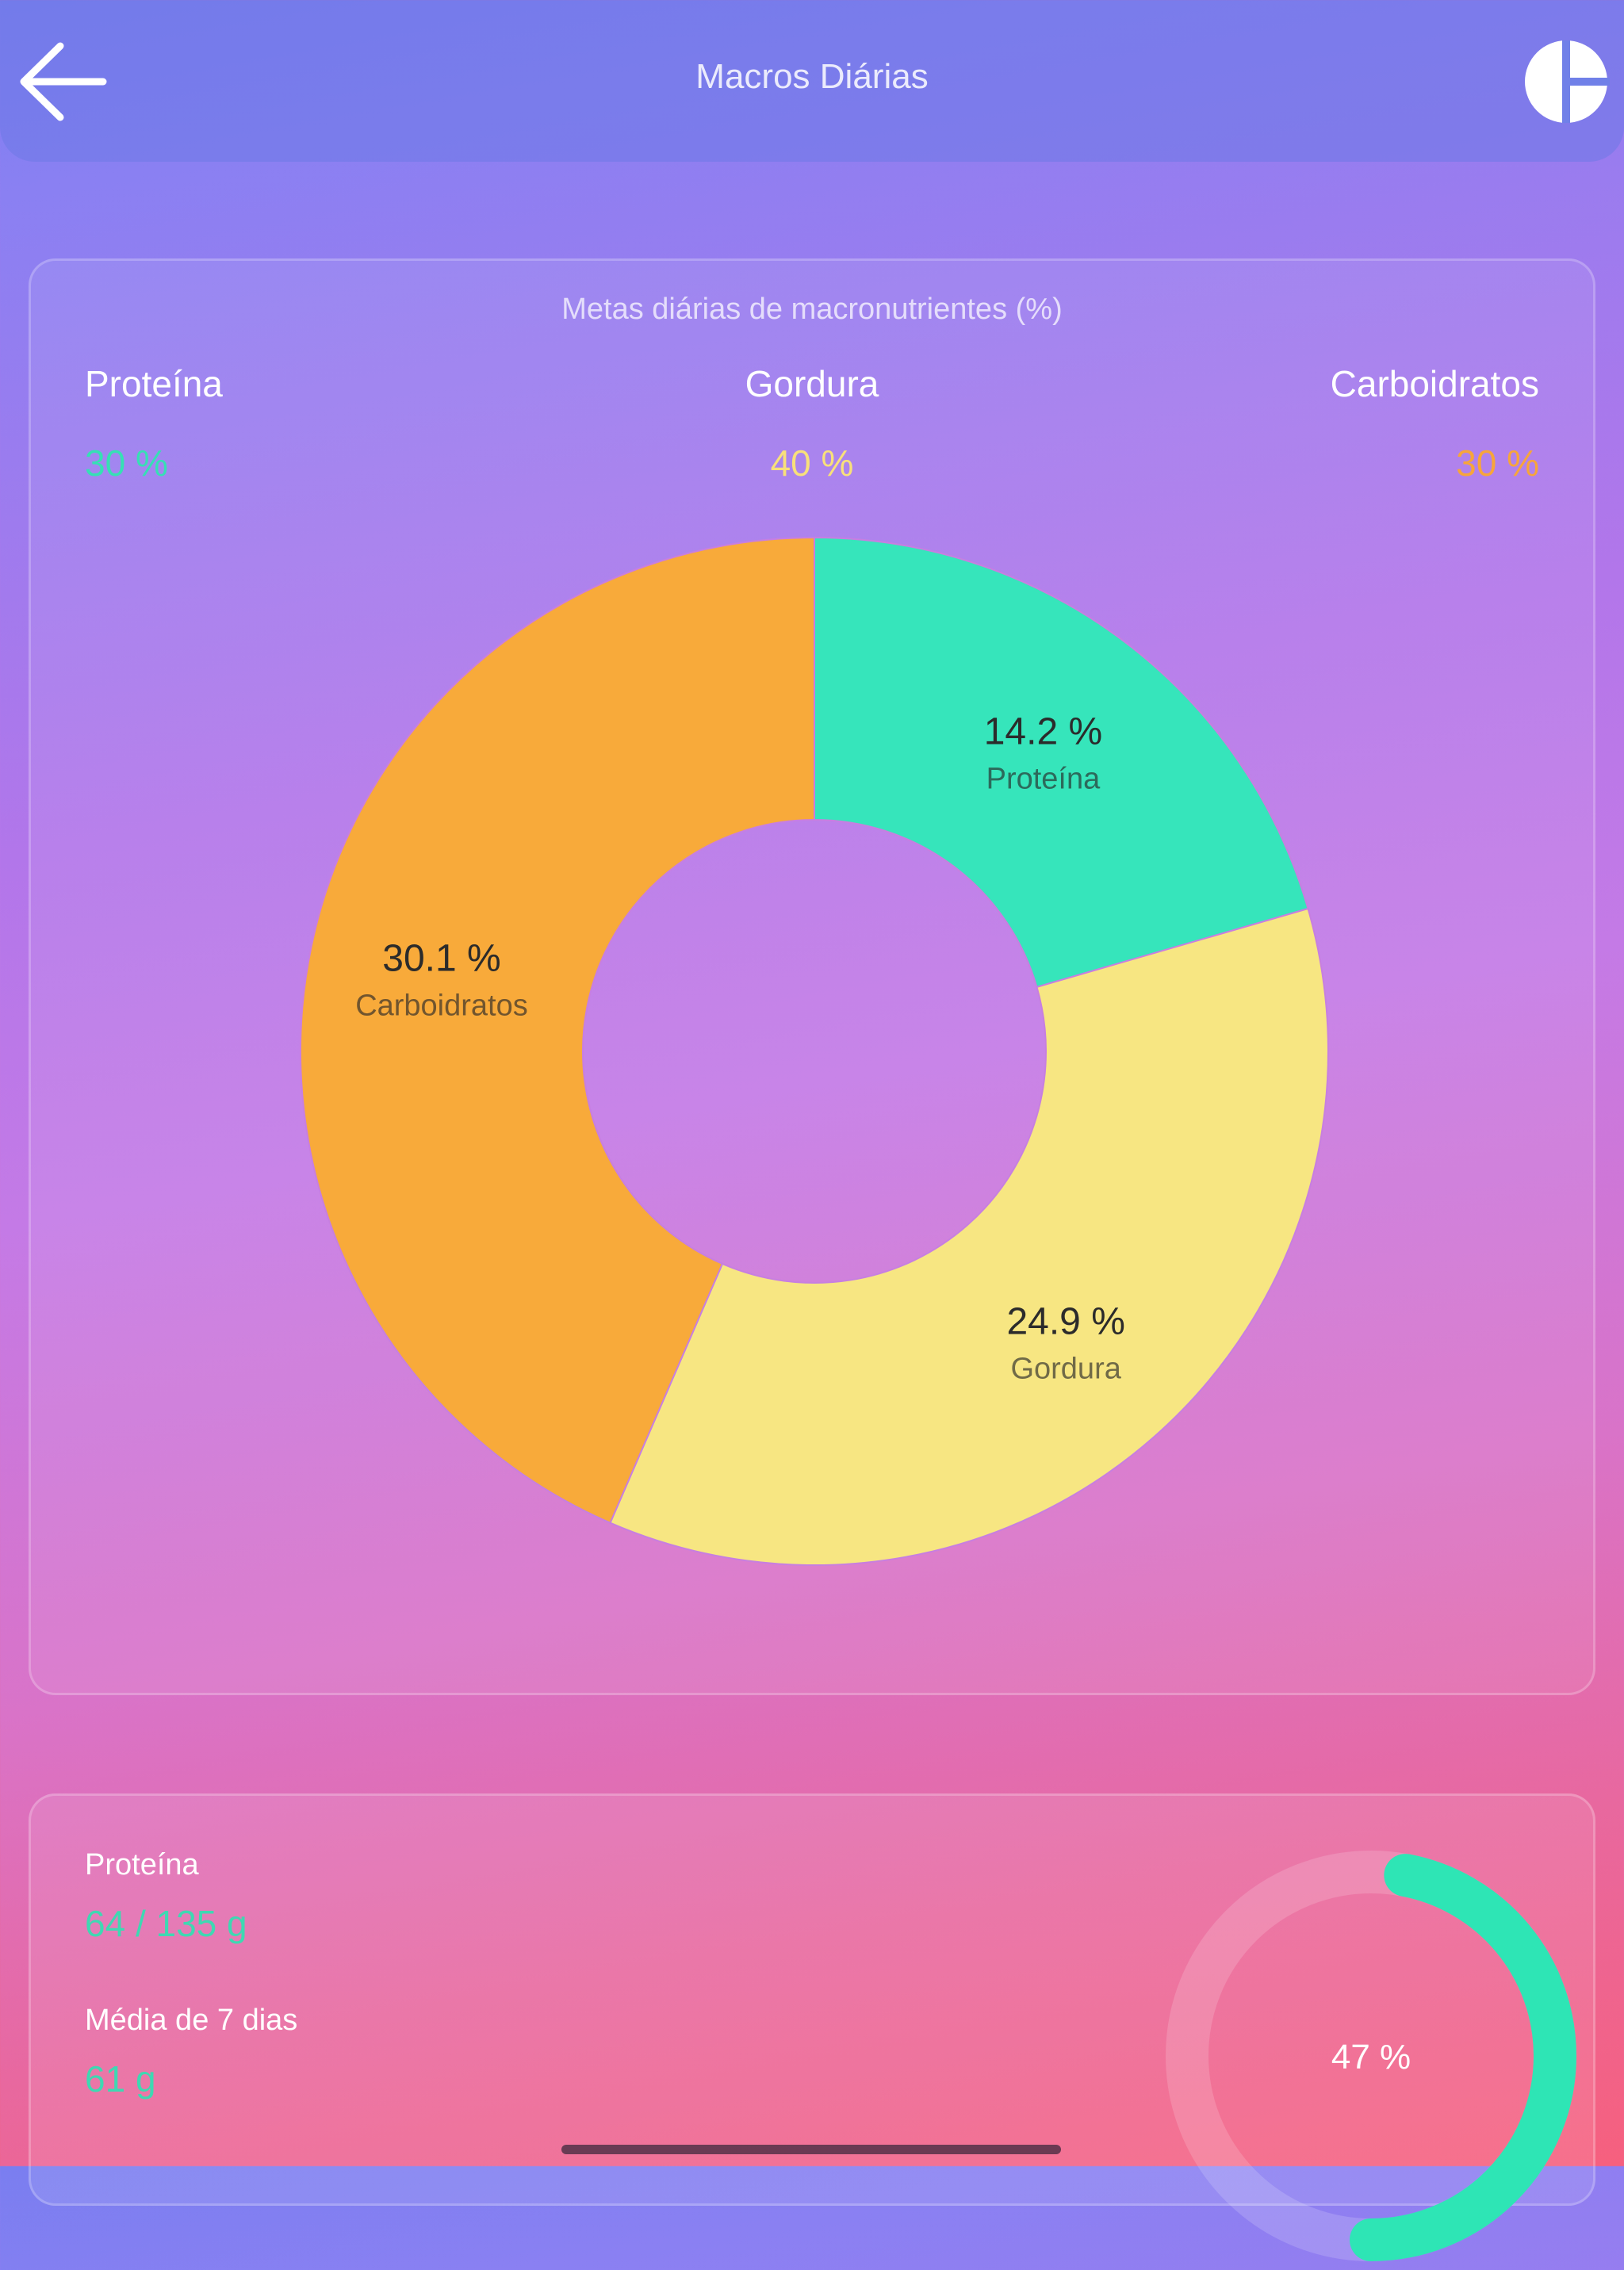  What do you see at coordinates (166, 1923) in the screenshot?
I see `protein-value: 64 / 135 g` at bounding box center [166, 1923].